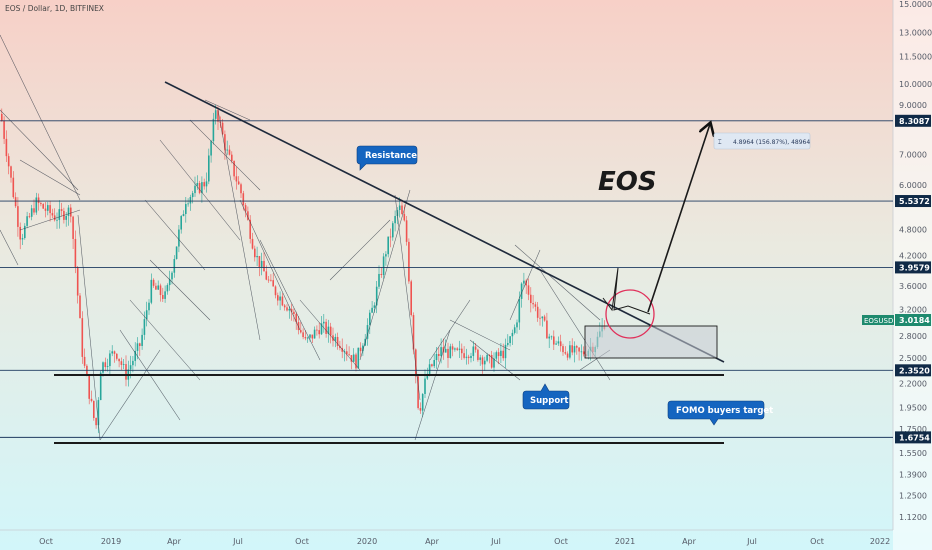 Image resolution: width=932 pixels, height=550 pixels. I want to click on level-badge, so click(913, 267).